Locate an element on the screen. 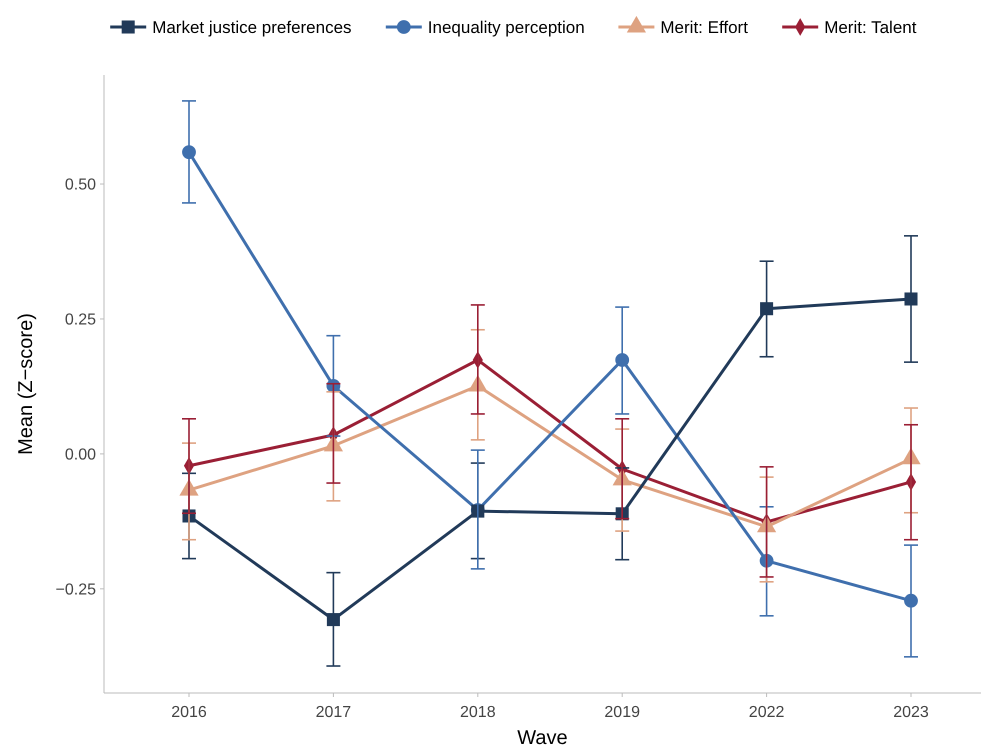 This screenshot has height=749, width=982. x-tick-label: 2023 is located at coordinates (911, 712).